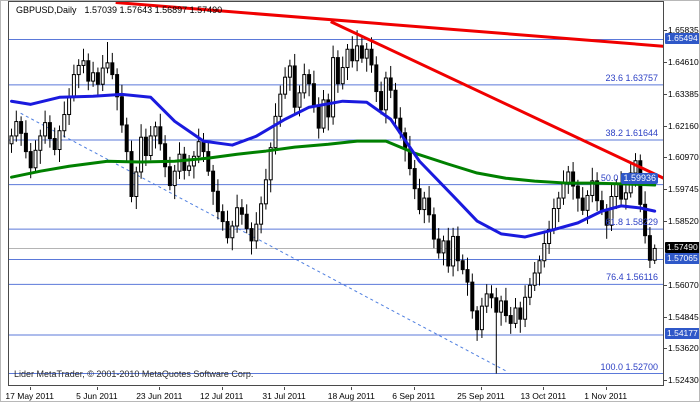 The width and height of the screenshot is (700, 402). I want to click on level-price-tag: 1.54177, so click(682, 334).